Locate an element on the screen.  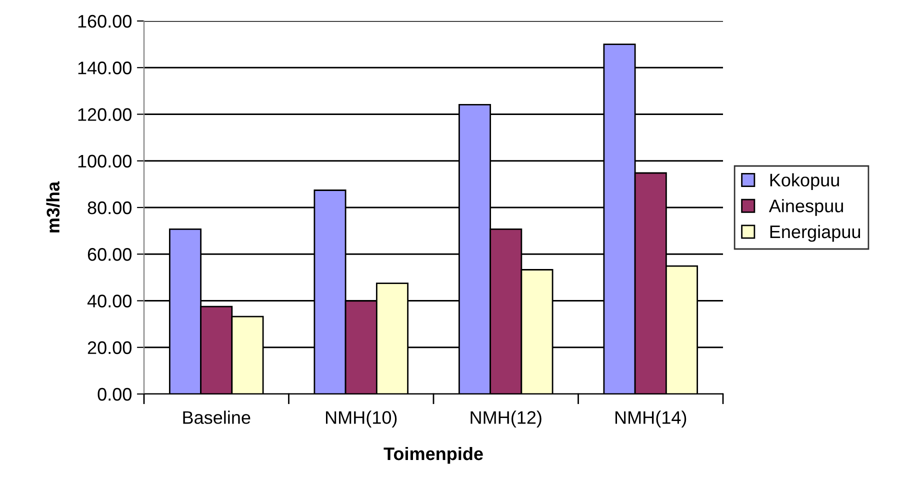
y-tick-label: 0.00 is located at coordinates (115, 394).